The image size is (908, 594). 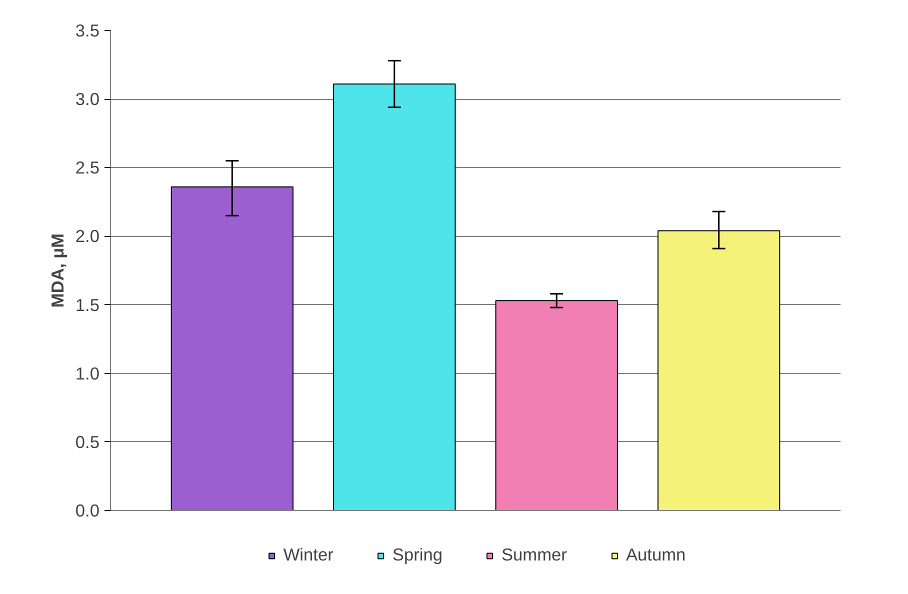 What do you see at coordinates (87, 373) in the screenshot?
I see `y-tick-label: 1.0` at bounding box center [87, 373].